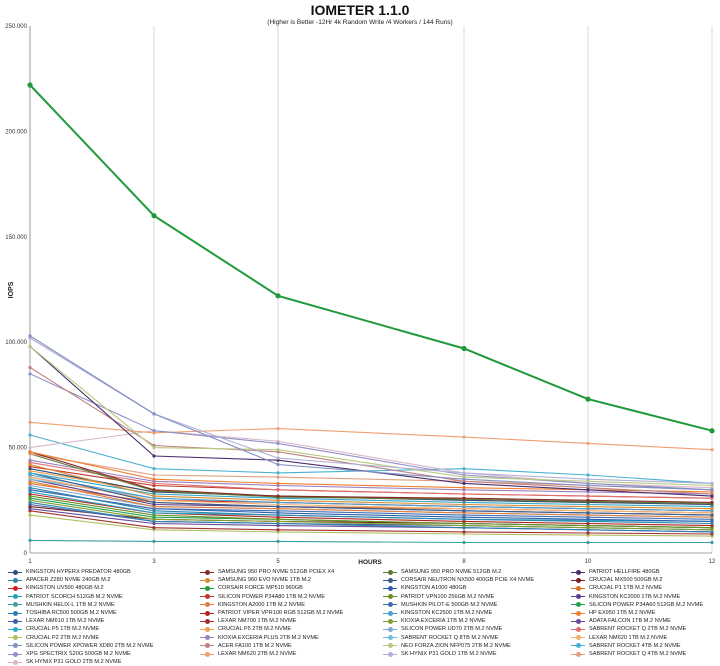 The width and height of the screenshot is (720, 666). Describe the element at coordinates (248, 621) in the screenshot. I see `legend-item: LEXAR NM700 1TB M.2 NVME` at that location.